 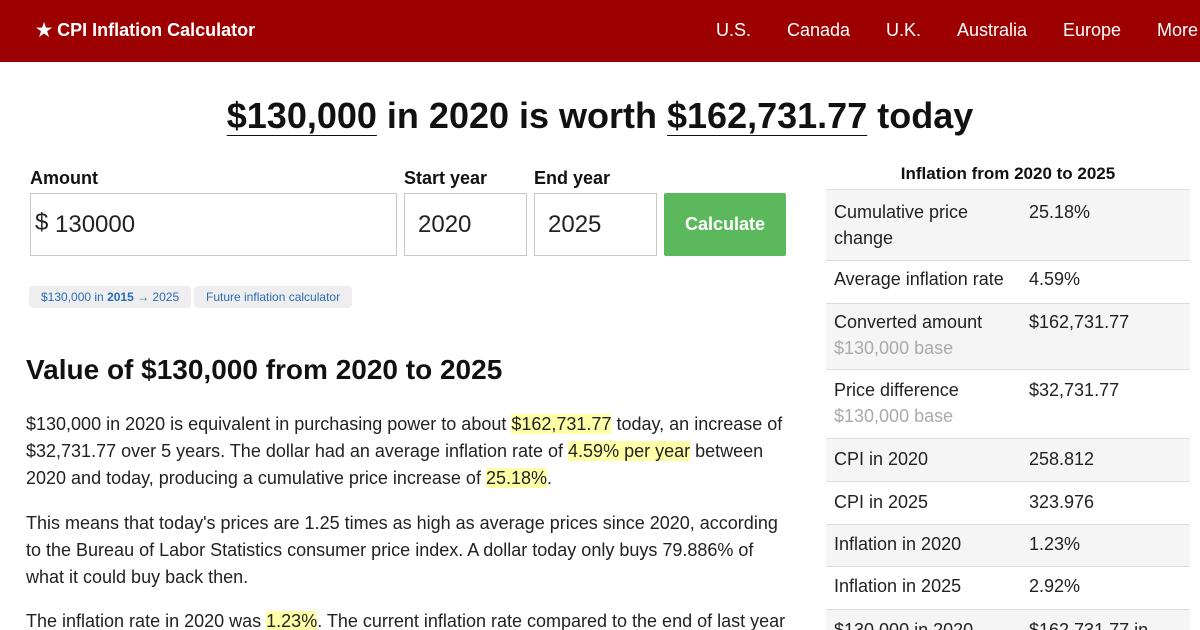 I want to click on amount-field: $, so click(x=213, y=224).